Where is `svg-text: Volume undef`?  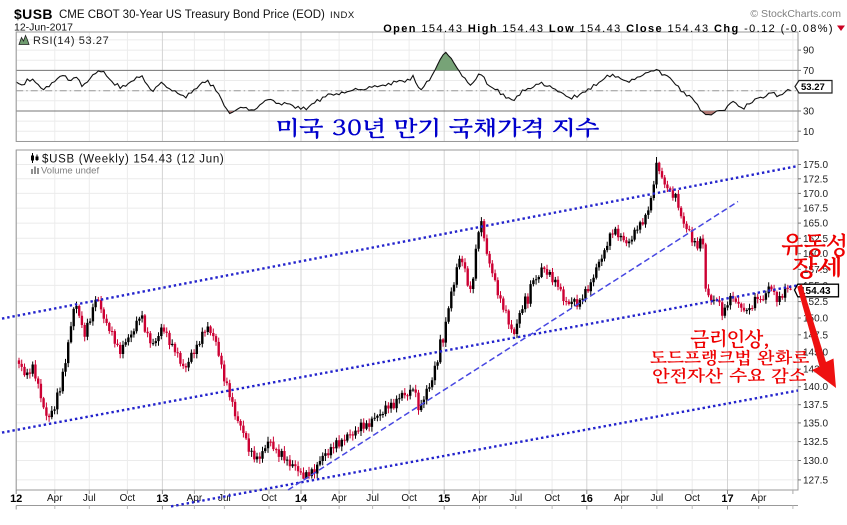 svg-text: Volume undef is located at coordinates (70, 171).